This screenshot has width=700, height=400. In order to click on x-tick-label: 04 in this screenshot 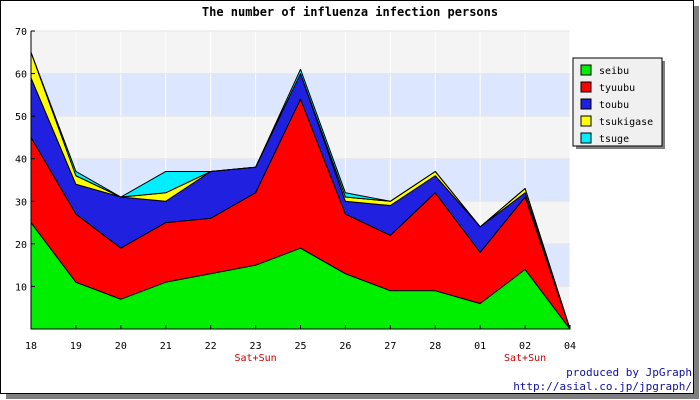, I will do `click(570, 346)`.